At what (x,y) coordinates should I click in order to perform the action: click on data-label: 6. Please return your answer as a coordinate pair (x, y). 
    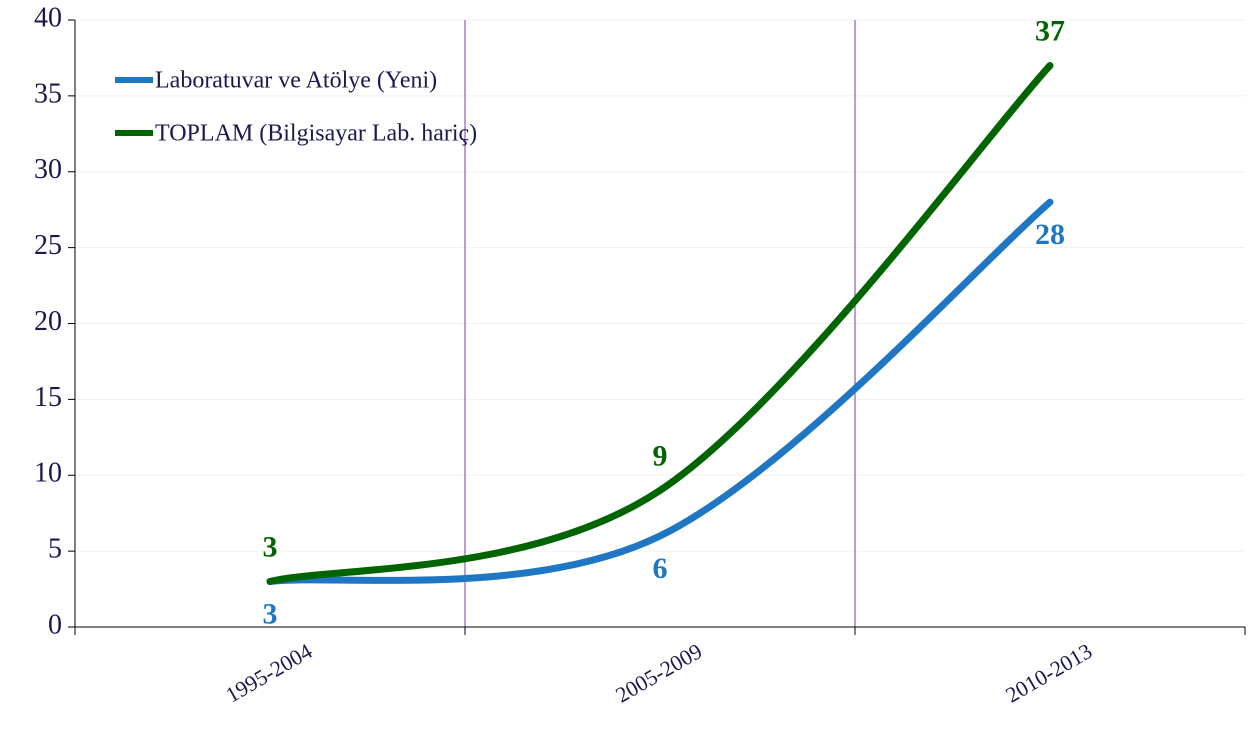
    Looking at the image, I should click on (660, 568).